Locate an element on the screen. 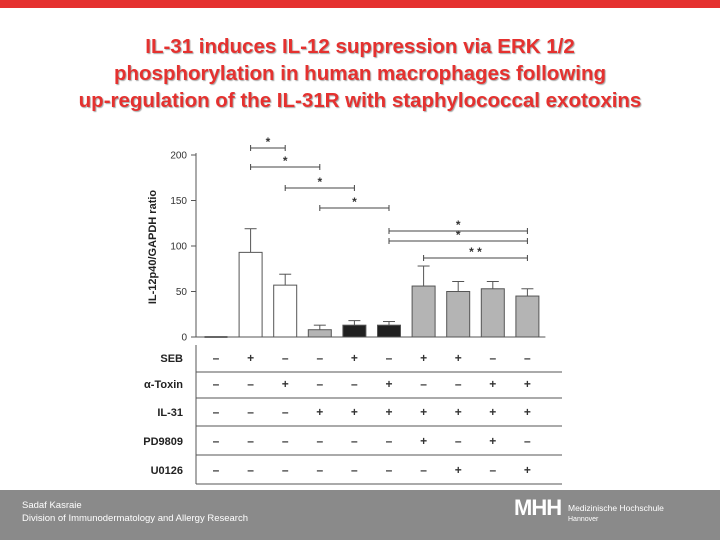 This screenshot has height=540, width=720. institution-name: Medizinische Hochschule Hannover is located at coordinates (616, 514).